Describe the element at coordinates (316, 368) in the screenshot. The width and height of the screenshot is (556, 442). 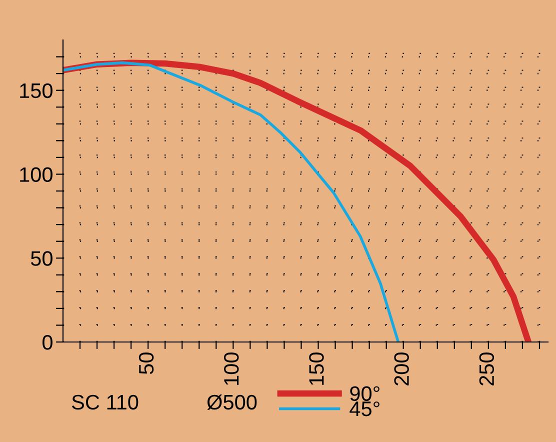
I see `x-tick-label: 150` at that location.